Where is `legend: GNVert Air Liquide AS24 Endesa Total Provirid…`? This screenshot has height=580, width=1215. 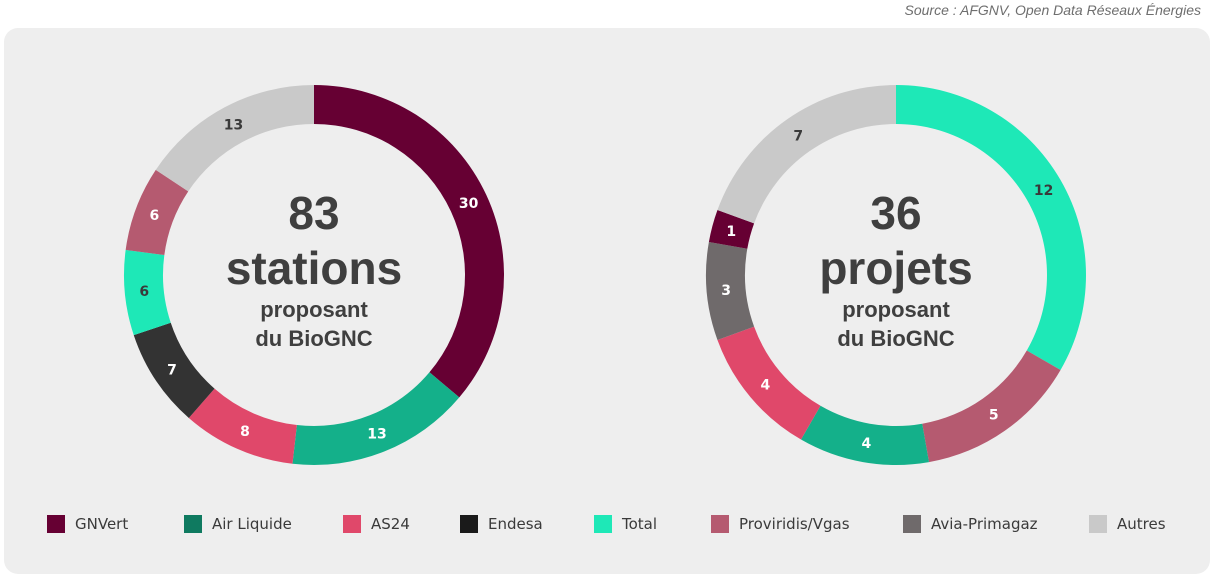 legend: GNVert Air Liquide AS24 Endesa Total Provirid… is located at coordinates (607, 524).